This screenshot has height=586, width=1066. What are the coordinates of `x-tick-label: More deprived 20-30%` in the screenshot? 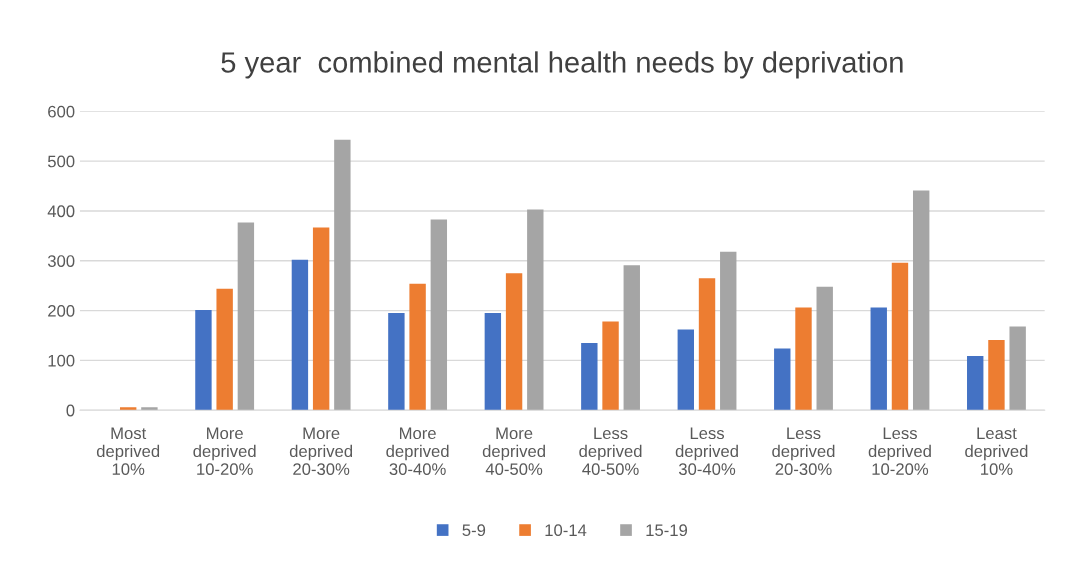 It's located at (321, 451).